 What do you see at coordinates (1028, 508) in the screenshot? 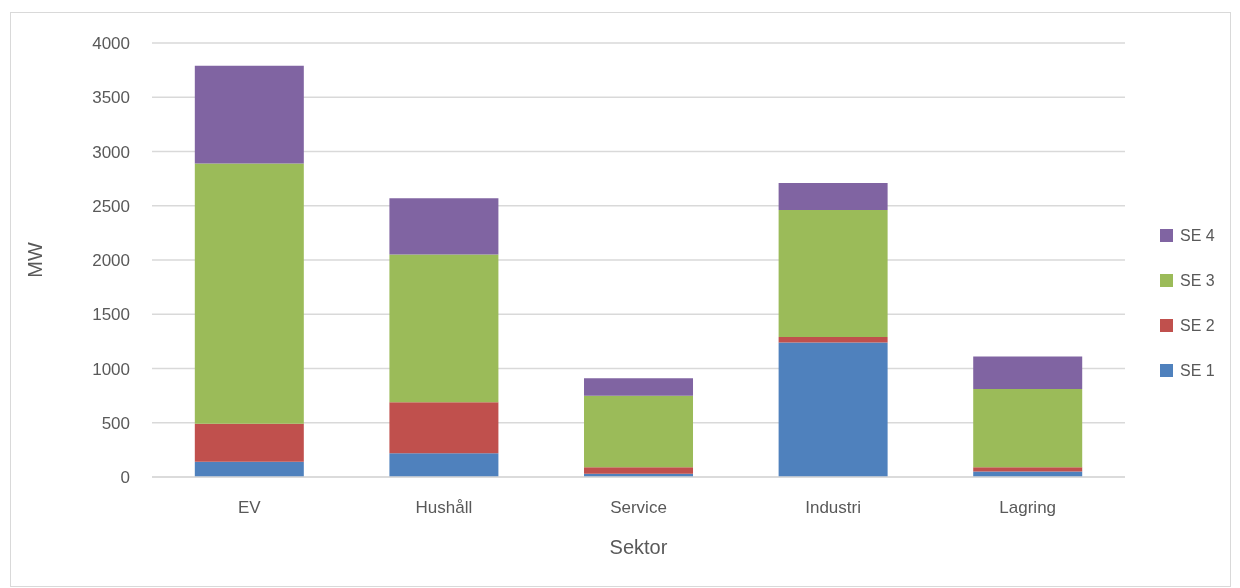
I see `x-tick-label: Lagring` at bounding box center [1028, 508].